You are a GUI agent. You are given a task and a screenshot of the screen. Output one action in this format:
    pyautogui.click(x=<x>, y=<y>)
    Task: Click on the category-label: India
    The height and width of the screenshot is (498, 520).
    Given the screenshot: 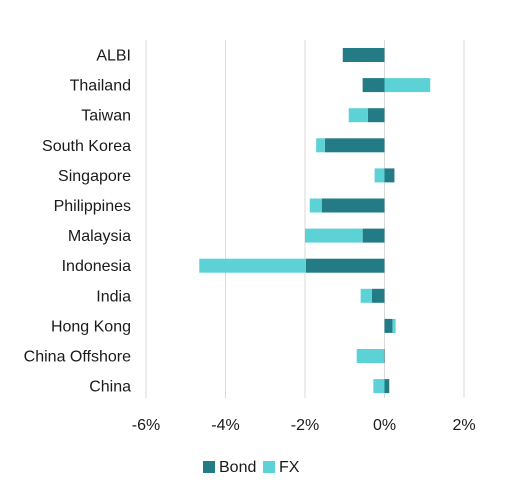 What is the action you would take?
    pyautogui.click(x=113, y=296)
    